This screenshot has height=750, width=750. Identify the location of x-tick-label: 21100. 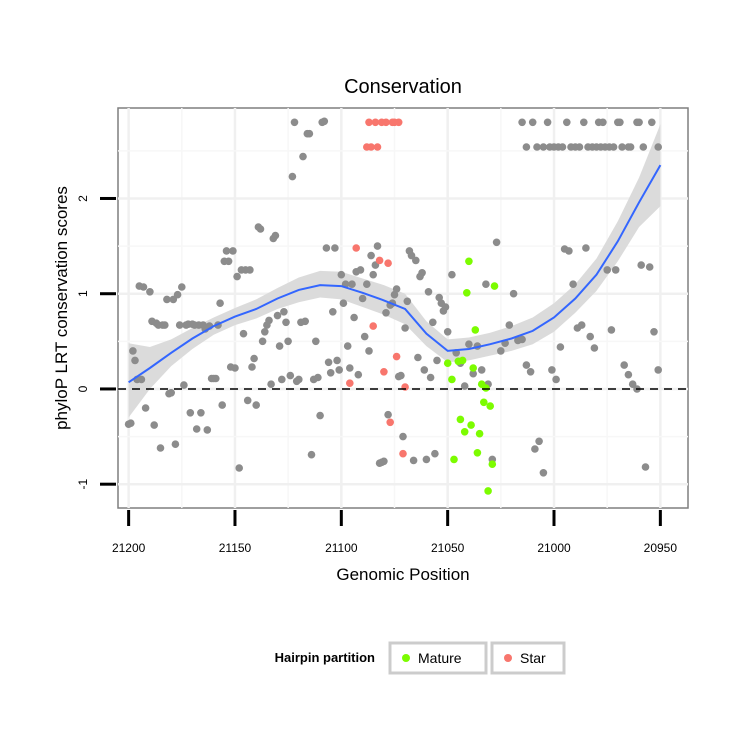
(341, 548).